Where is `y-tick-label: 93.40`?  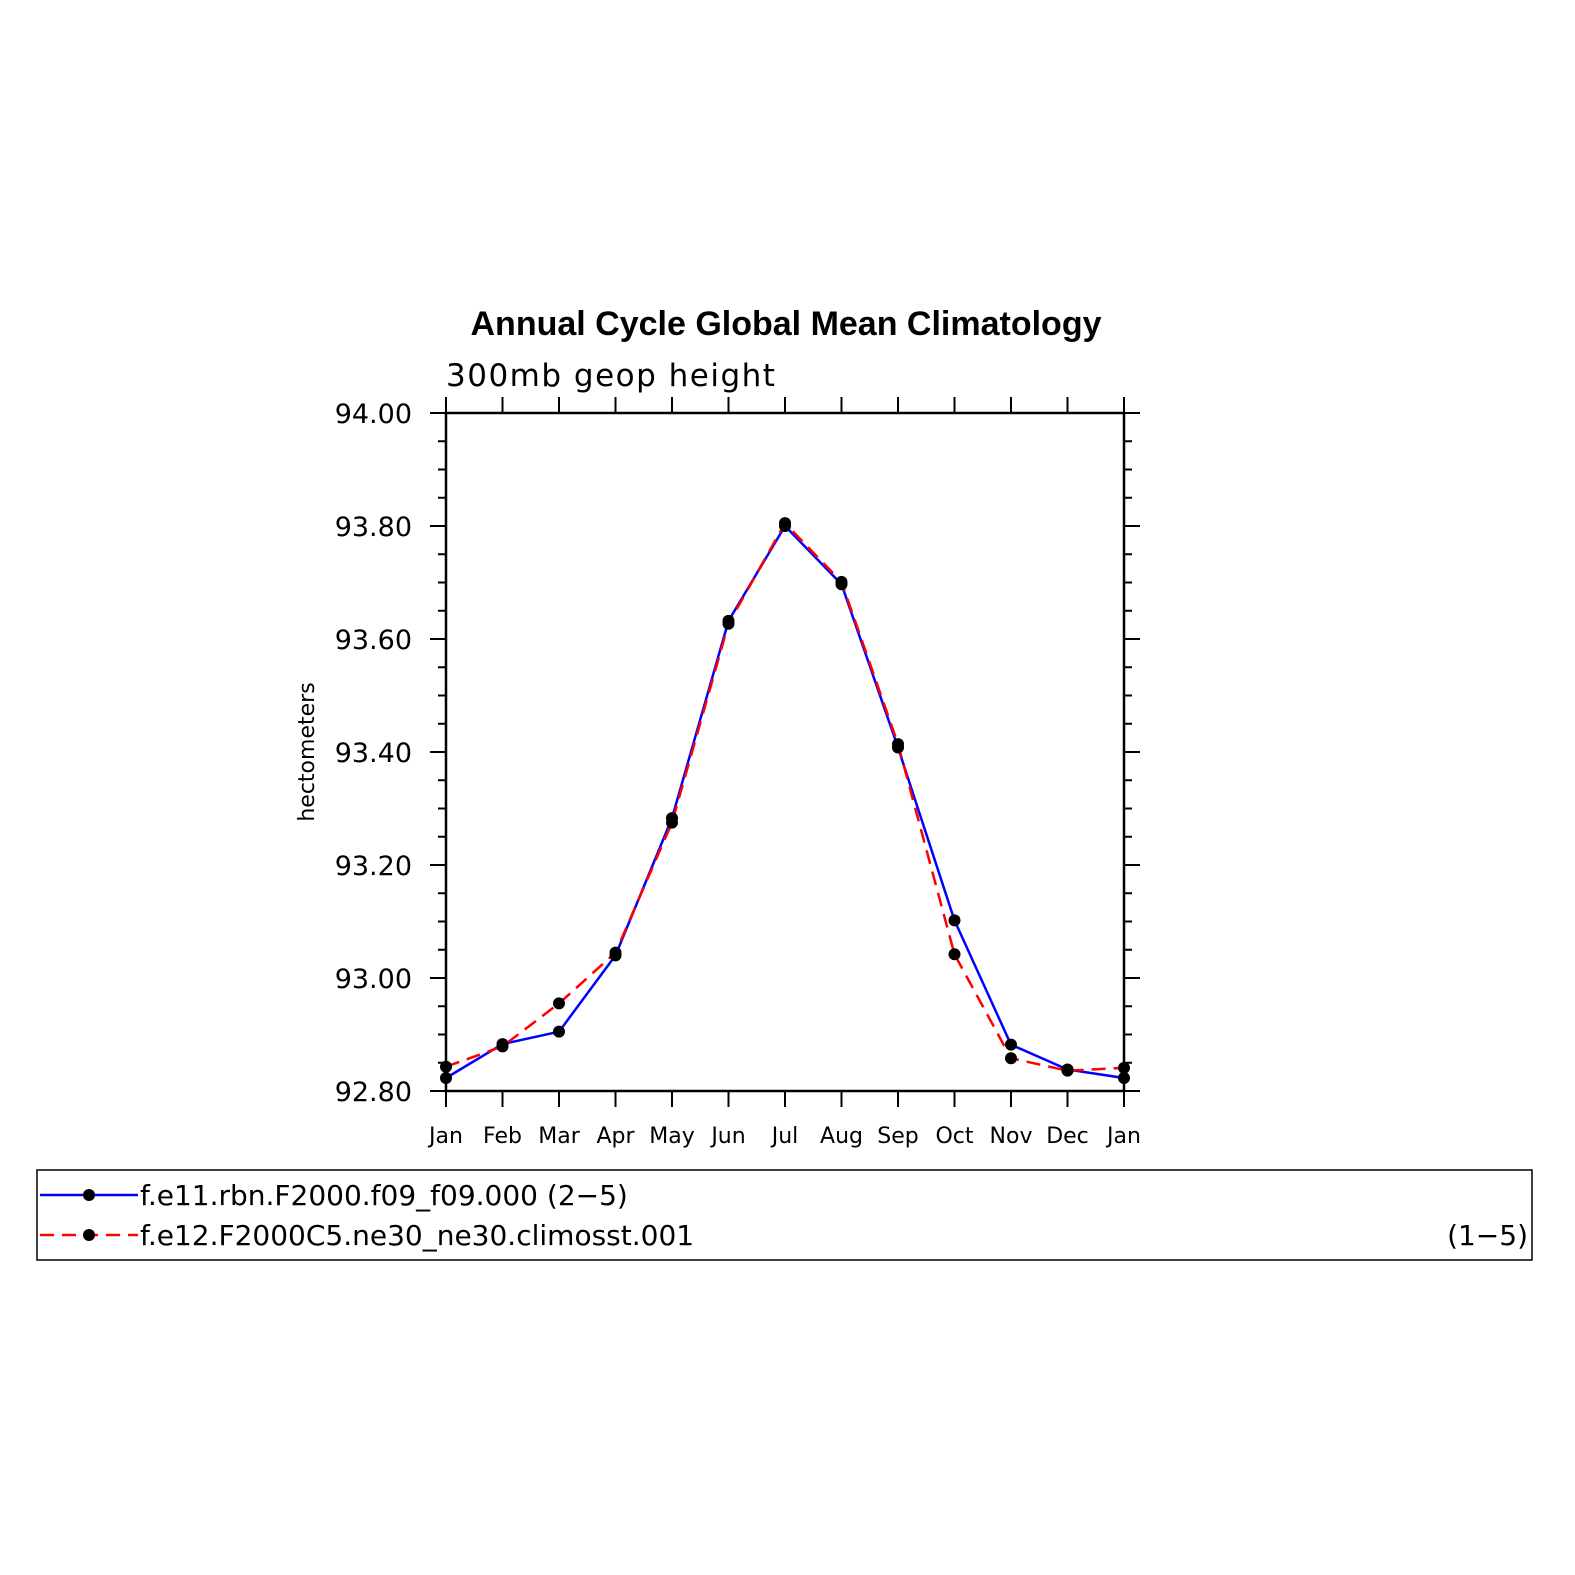
y-tick-label: 93.40 is located at coordinates (373, 753).